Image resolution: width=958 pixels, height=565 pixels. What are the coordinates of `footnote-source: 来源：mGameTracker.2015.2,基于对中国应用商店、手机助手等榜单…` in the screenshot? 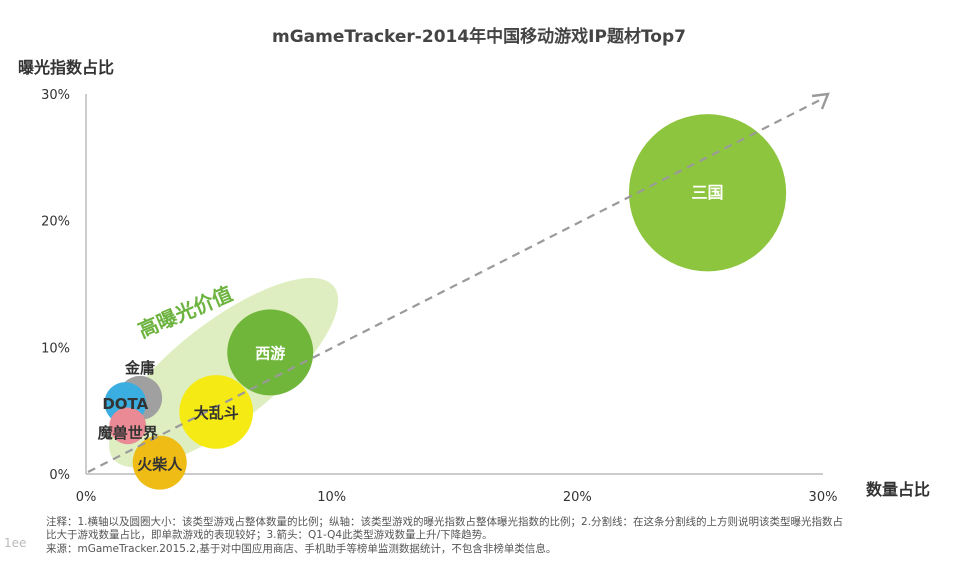 It's located at (301, 549).